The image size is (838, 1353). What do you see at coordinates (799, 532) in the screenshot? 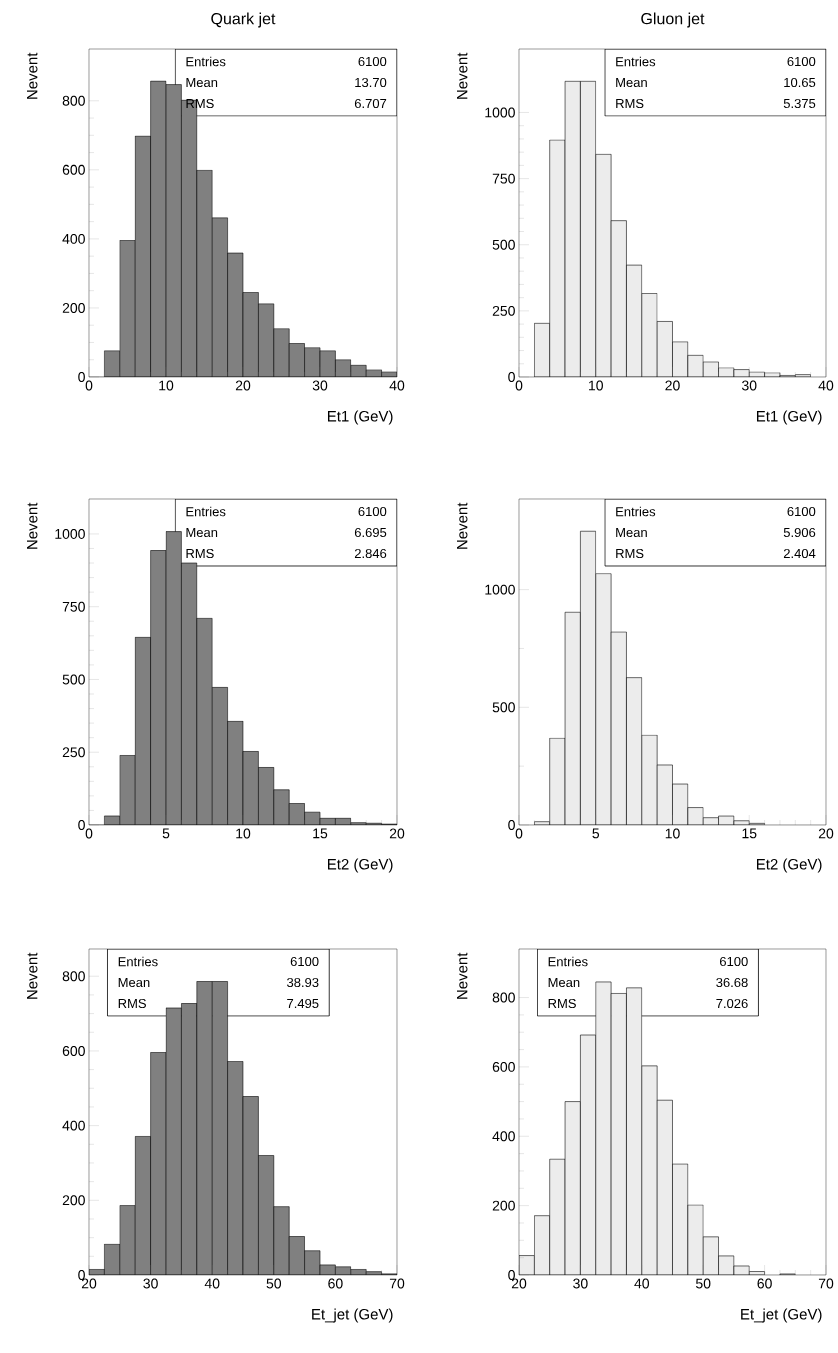
I see `annotation: 5.906` at bounding box center [799, 532].